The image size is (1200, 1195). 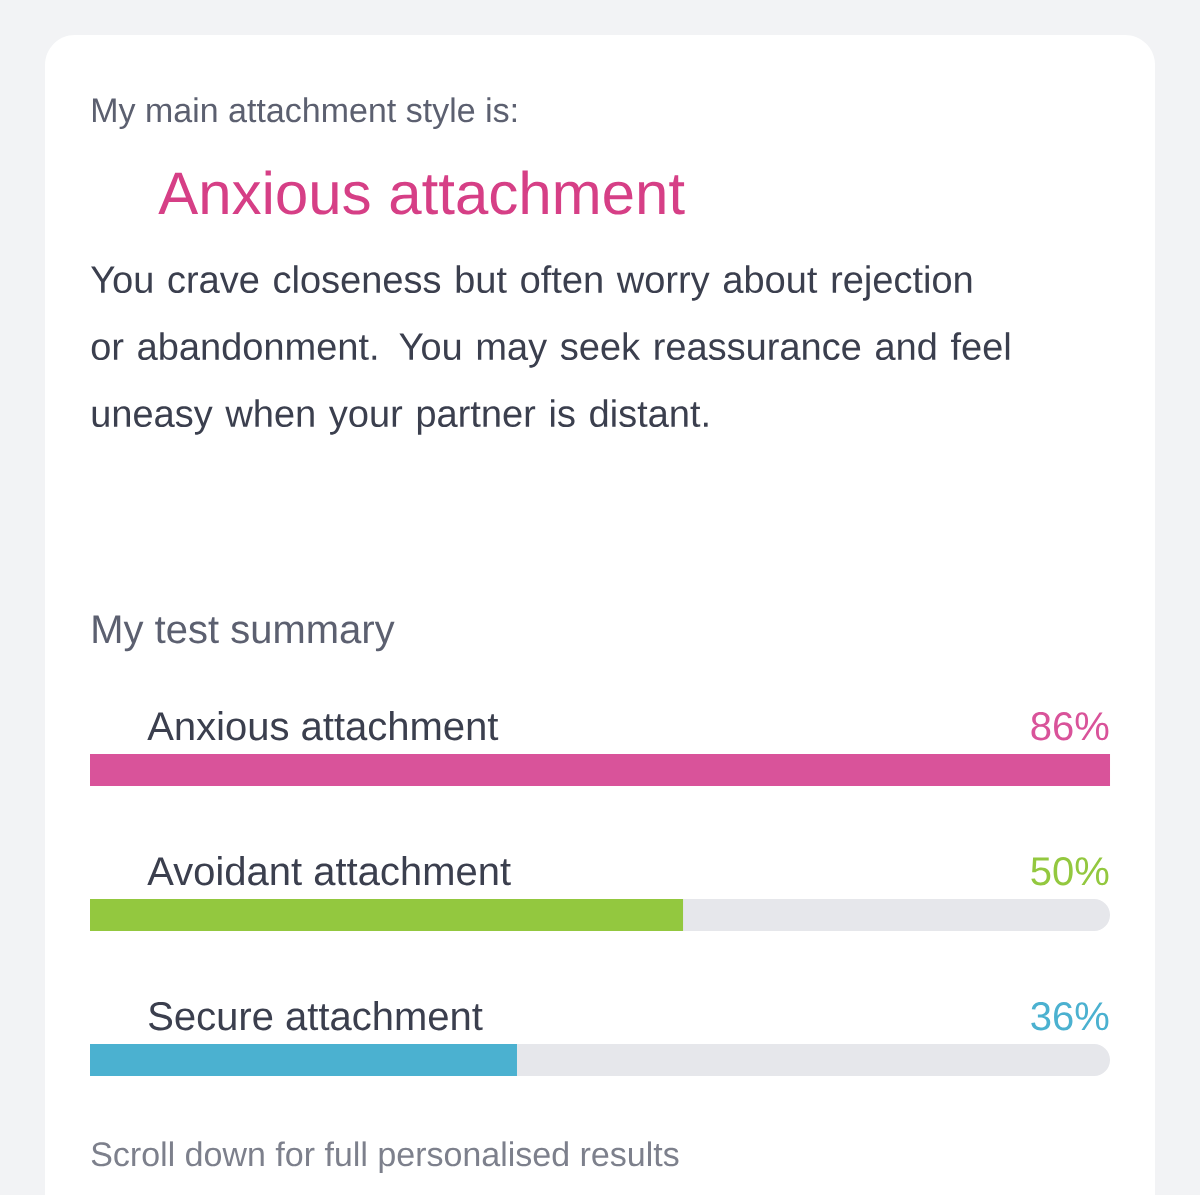 What do you see at coordinates (385, 1157) in the screenshot?
I see `text: Scroll down for full personalised results` at bounding box center [385, 1157].